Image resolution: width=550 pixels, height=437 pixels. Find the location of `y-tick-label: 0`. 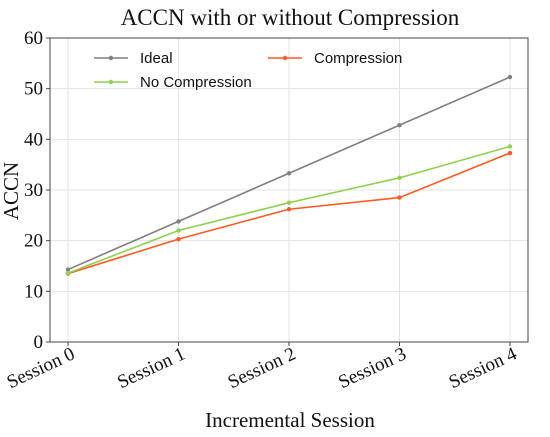

y-tick-label: 0 is located at coordinates (39, 342).